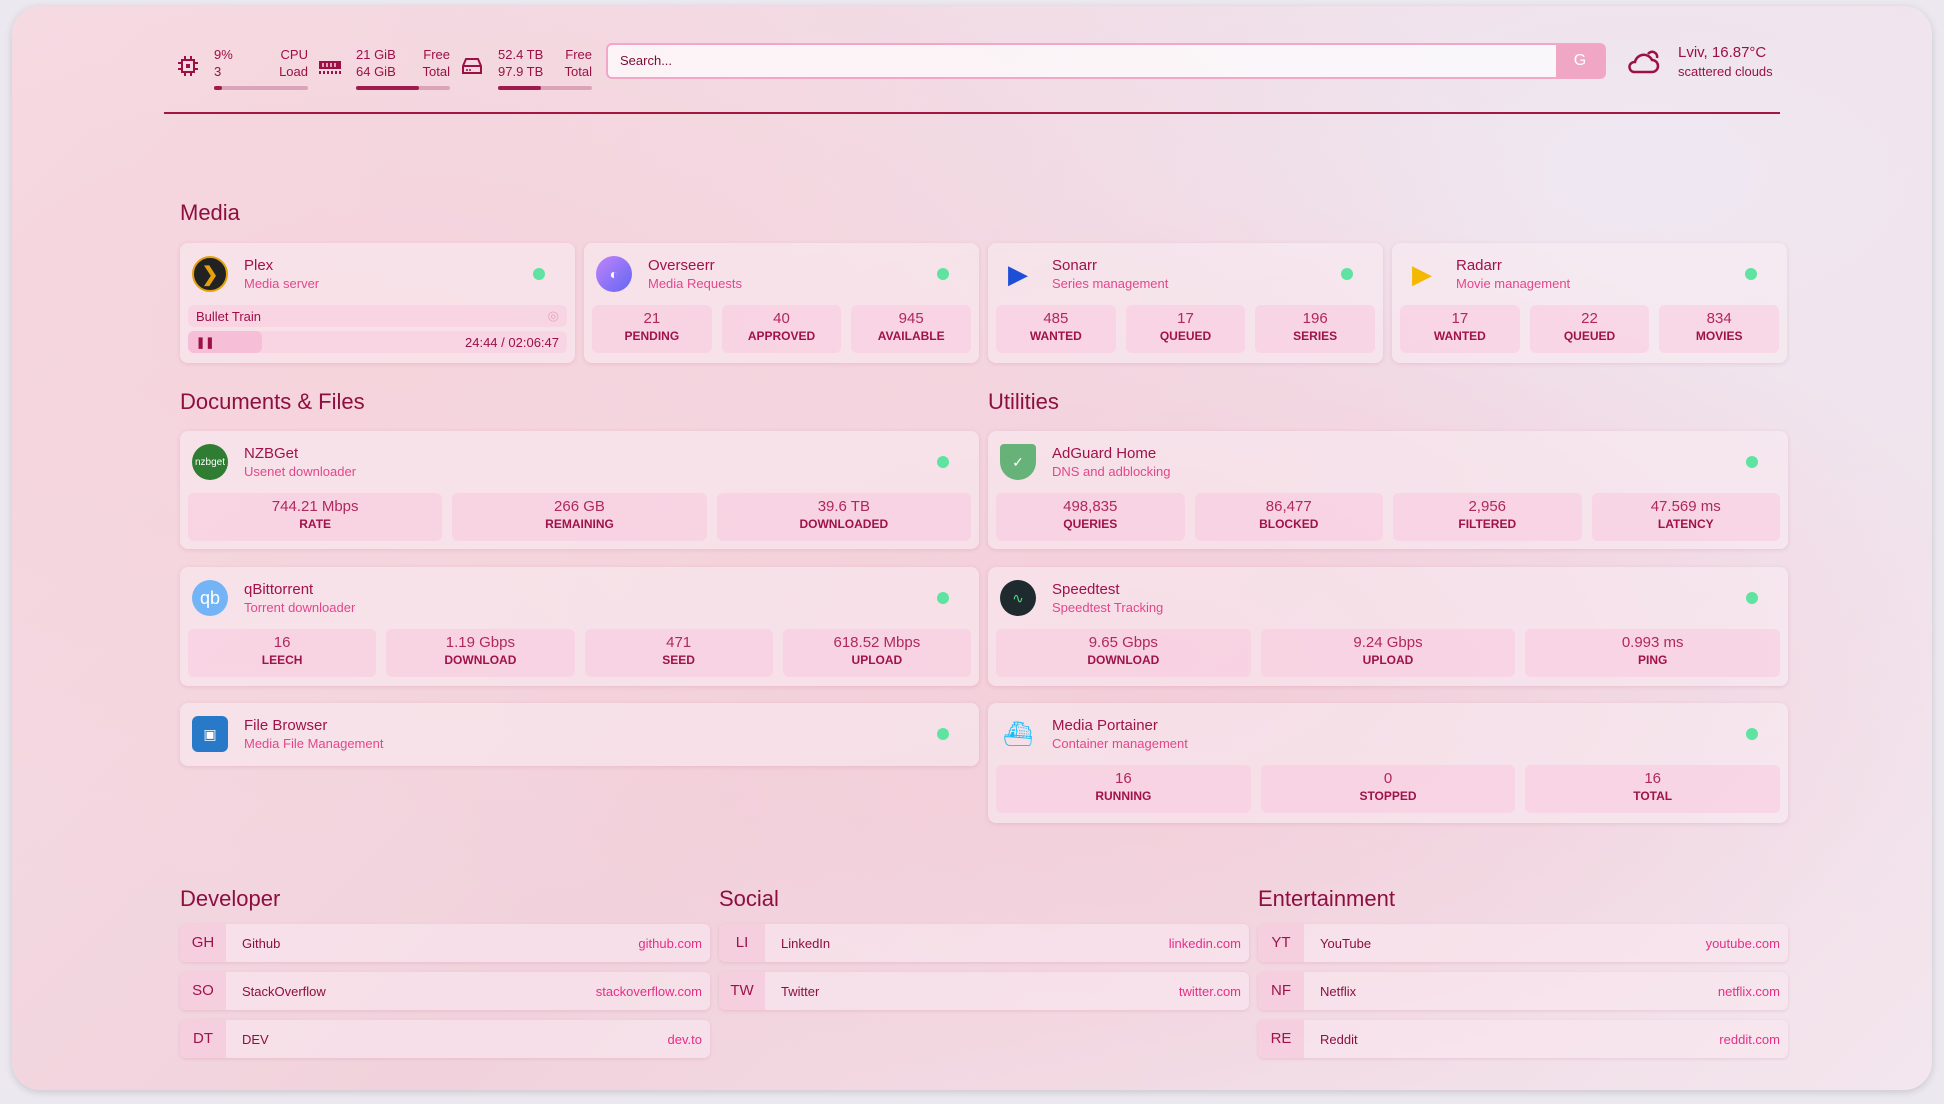 Image resolution: width=1944 pixels, height=1104 pixels. What do you see at coordinates (218, 88) in the screenshot?
I see `cpu-usage-fill` at bounding box center [218, 88].